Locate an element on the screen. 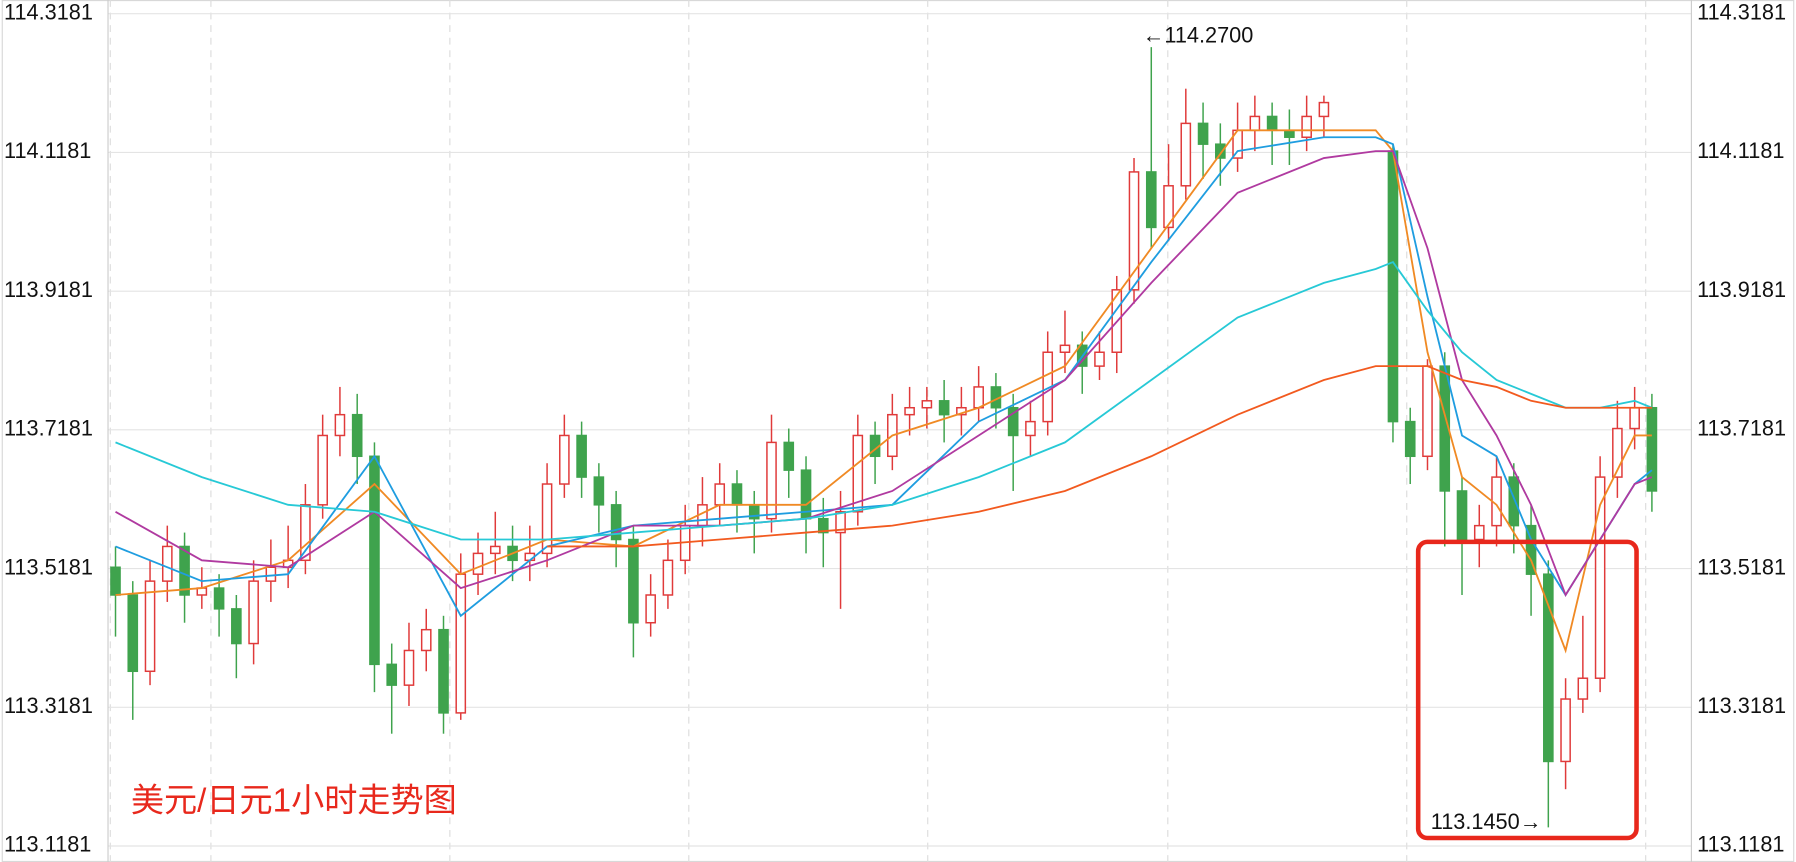 The width and height of the screenshot is (1796, 862). y-tick-label: 113.7181 is located at coordinates (48, 428).